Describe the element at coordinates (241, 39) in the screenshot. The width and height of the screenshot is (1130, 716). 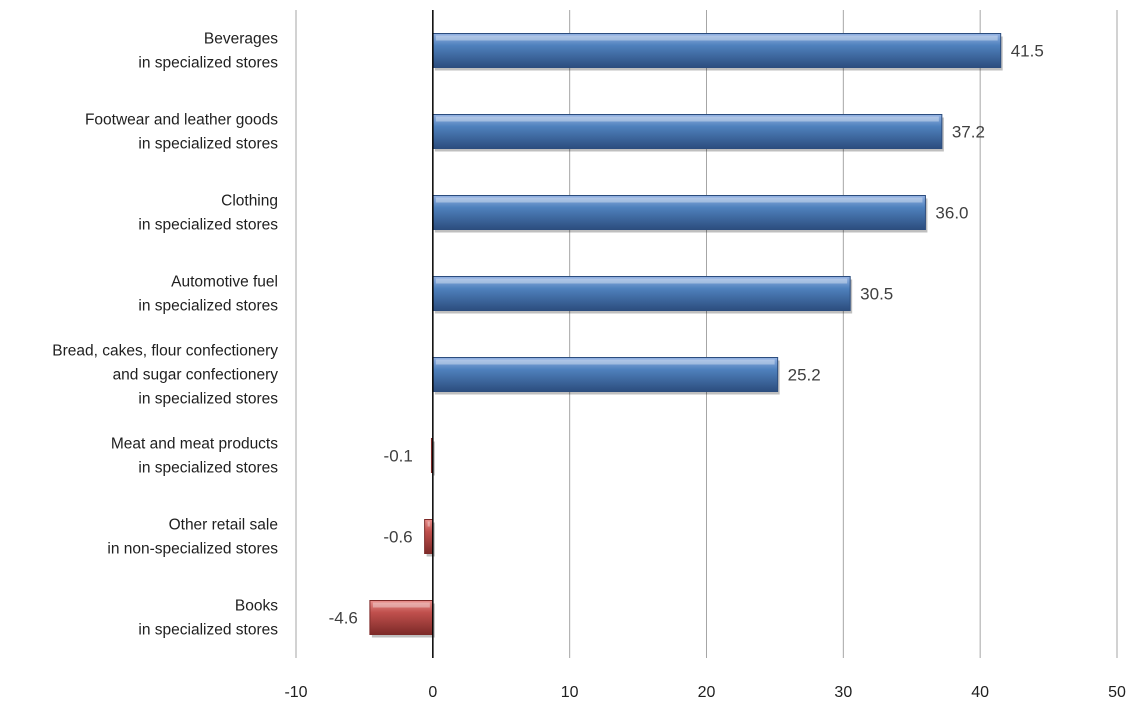
I see `category-label-line: Beverages` at that location.